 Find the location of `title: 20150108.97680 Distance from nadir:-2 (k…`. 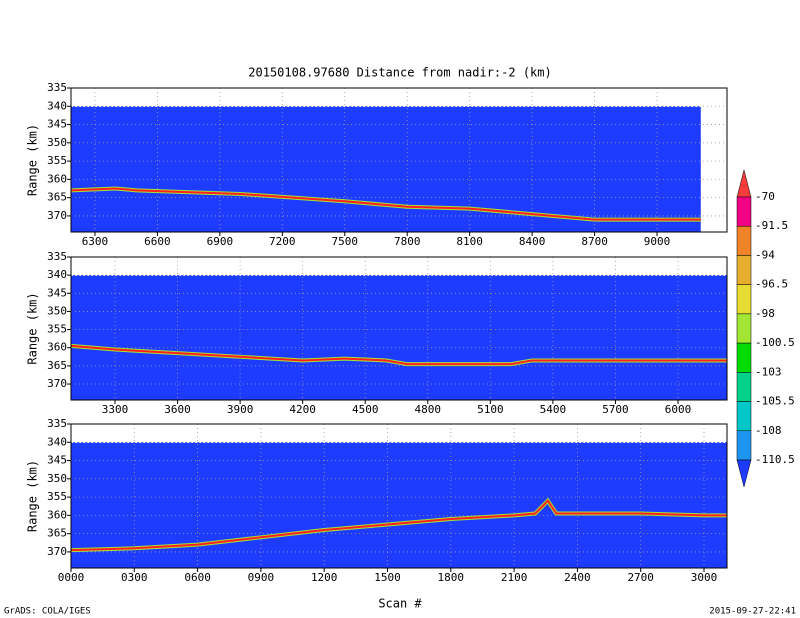

title: 20150108.97680 Distance from nadir:-2 (k… is located at coordinates (399, 73).